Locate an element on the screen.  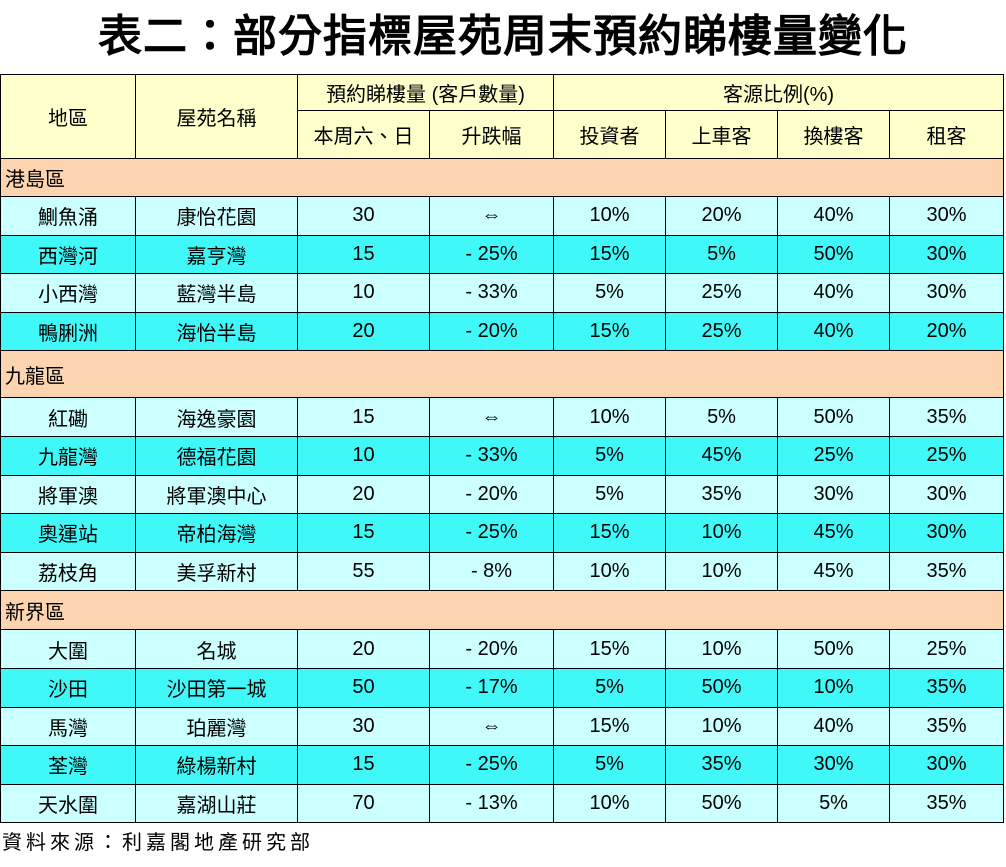
section-label: 港島區 is located at coordinates (502, 177).